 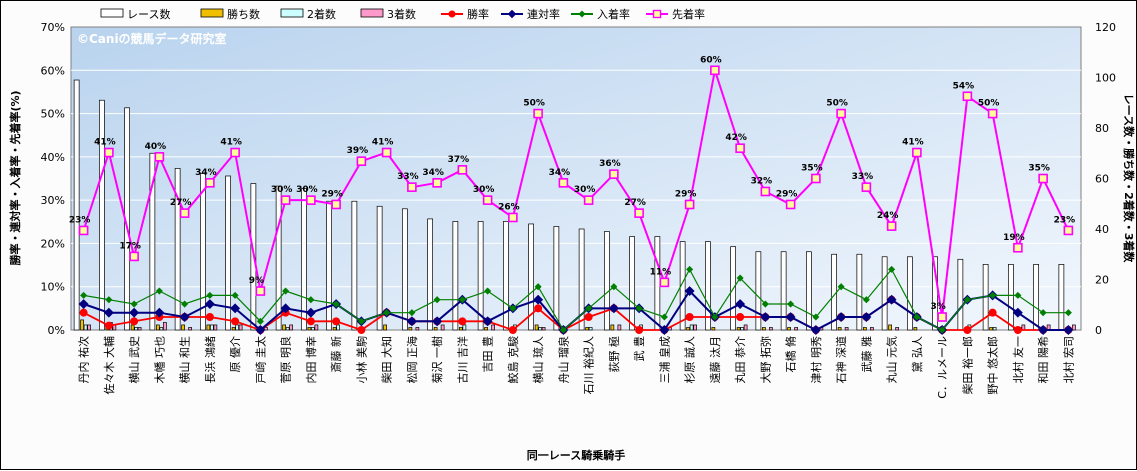 What do you see at coordinates (892, 360) in the screenshot?
I see `category-label: 丸山 元気` at bounding box center [892, 360].